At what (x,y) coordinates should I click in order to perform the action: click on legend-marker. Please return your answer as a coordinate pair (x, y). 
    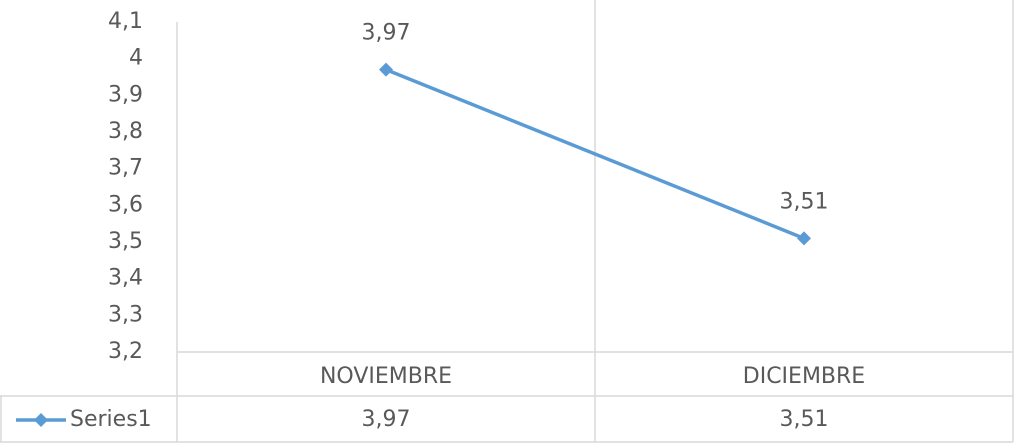
    Looking at the image, I should click on (41, 420).